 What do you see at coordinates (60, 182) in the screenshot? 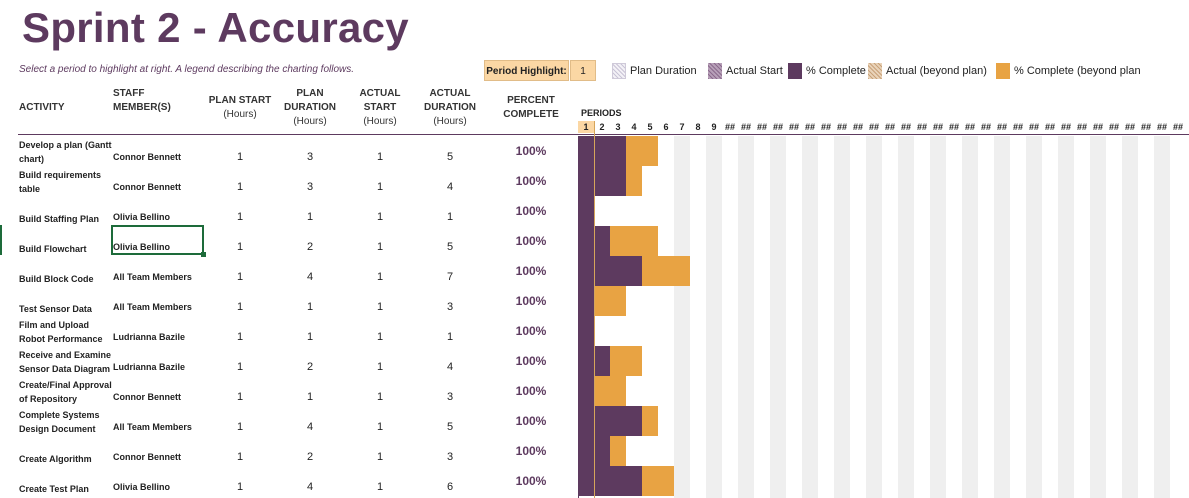
I see `activity-cell: Build requirements table` at bounding box center [60, 182].